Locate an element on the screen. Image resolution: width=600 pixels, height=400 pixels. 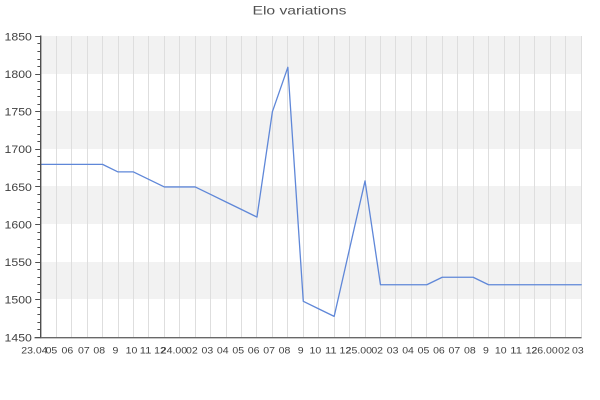
svg-text: 25.00 is located at coordinates (359, 350).